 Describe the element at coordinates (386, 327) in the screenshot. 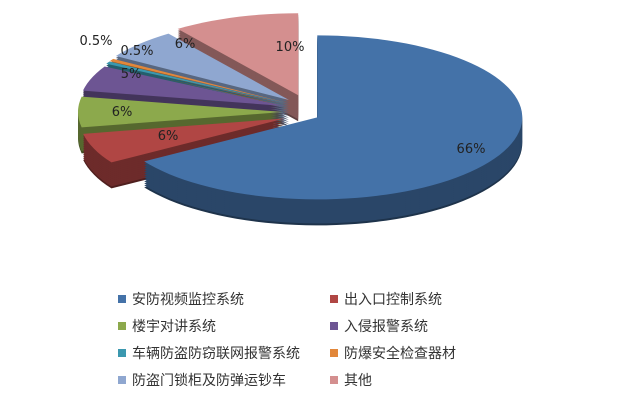

I see `legend-label: 入侵报警系统` at that location.